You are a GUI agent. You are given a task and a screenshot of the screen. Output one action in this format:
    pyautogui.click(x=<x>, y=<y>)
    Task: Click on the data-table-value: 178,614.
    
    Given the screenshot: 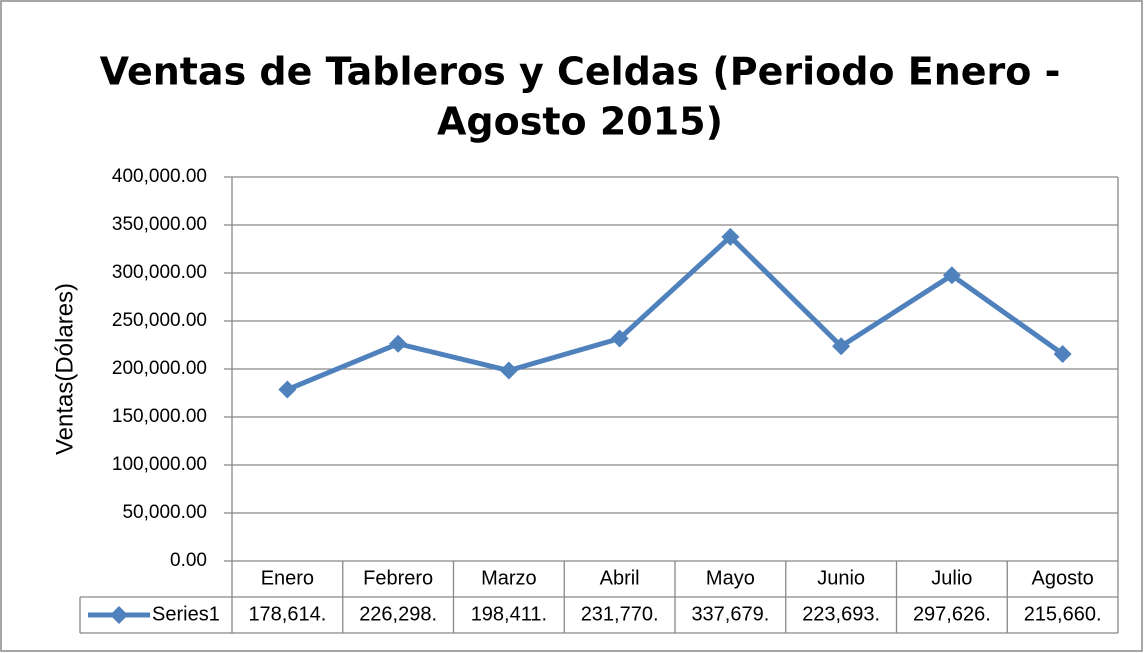 What is the action you would take?
    pyautogui.click(x=287, y=614)
    